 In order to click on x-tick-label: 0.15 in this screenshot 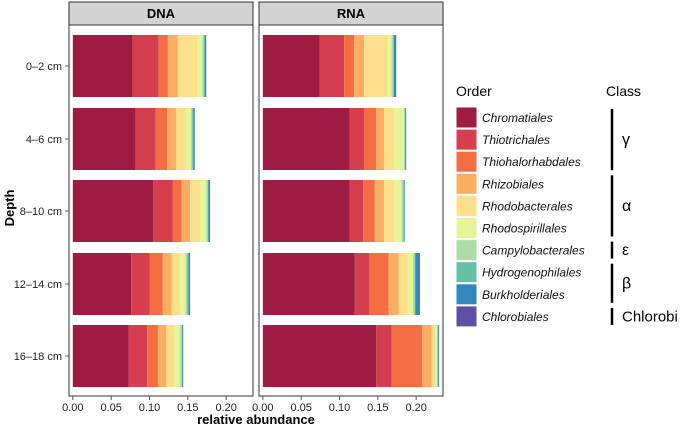, I will do `click(187, 408)`.